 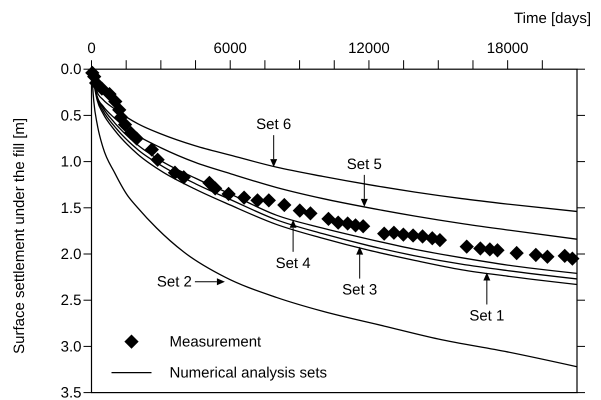 What do you see at coordinates (71, 392) in the screenshot?
I see `y-tick-label: 3.5` at bounding box center [71, 392].